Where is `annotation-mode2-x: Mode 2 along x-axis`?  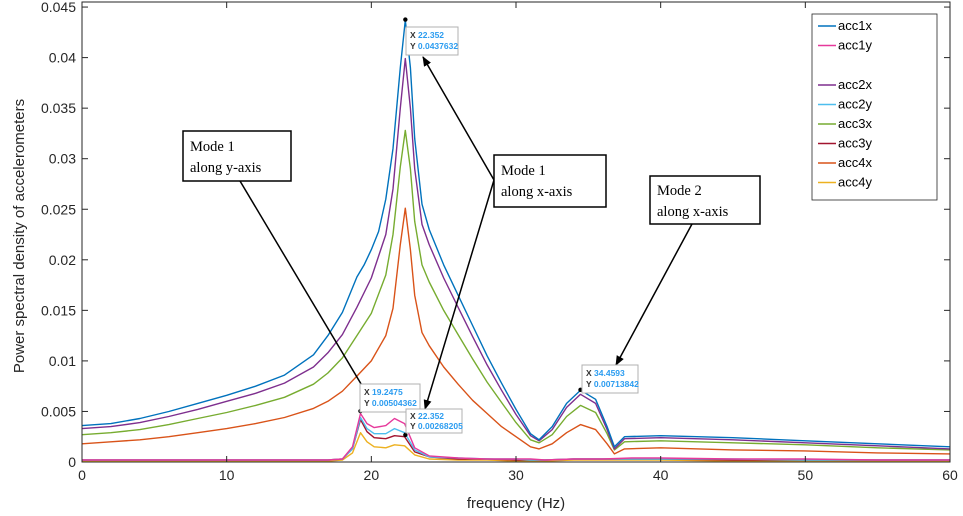 annotation-mode2-x: Mode 2 along x-axis is located at coordinates (688, 270).